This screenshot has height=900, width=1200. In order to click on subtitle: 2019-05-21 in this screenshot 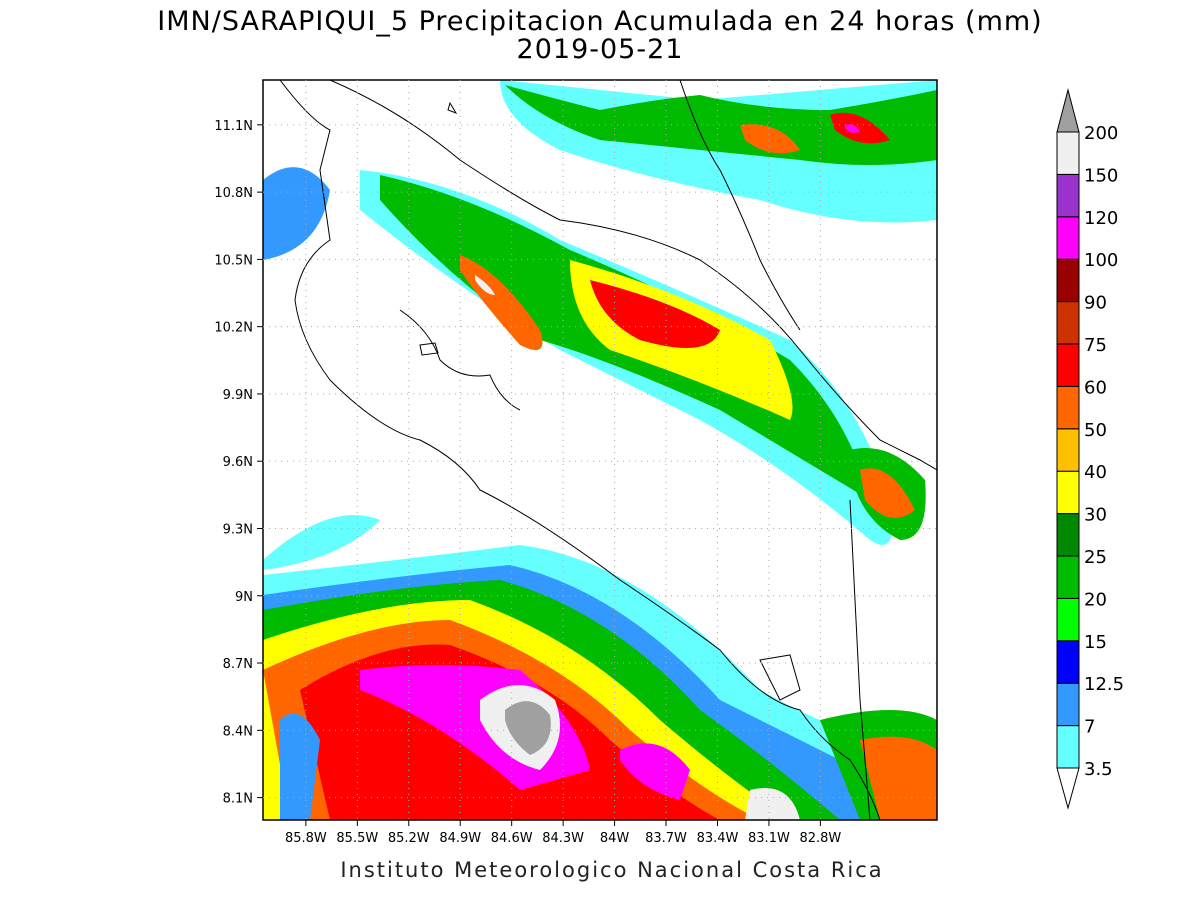, I will do `click(600, 49)`.